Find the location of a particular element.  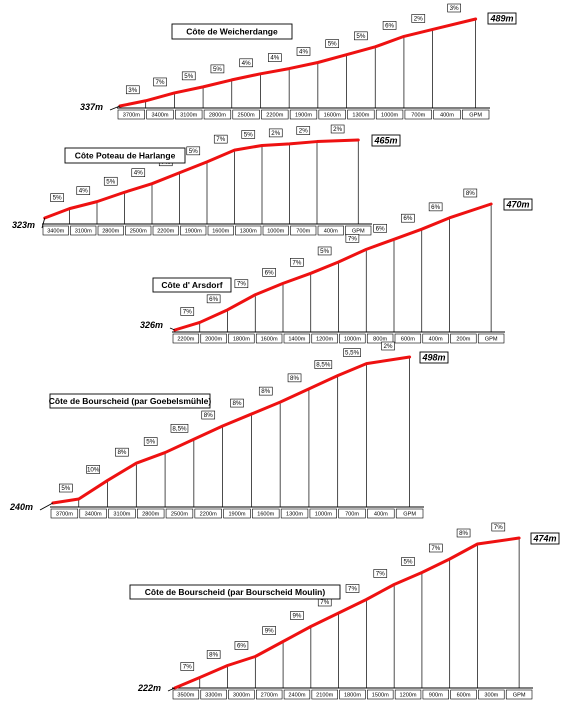

distance-label: 400m is located at coordinates (447, 116).